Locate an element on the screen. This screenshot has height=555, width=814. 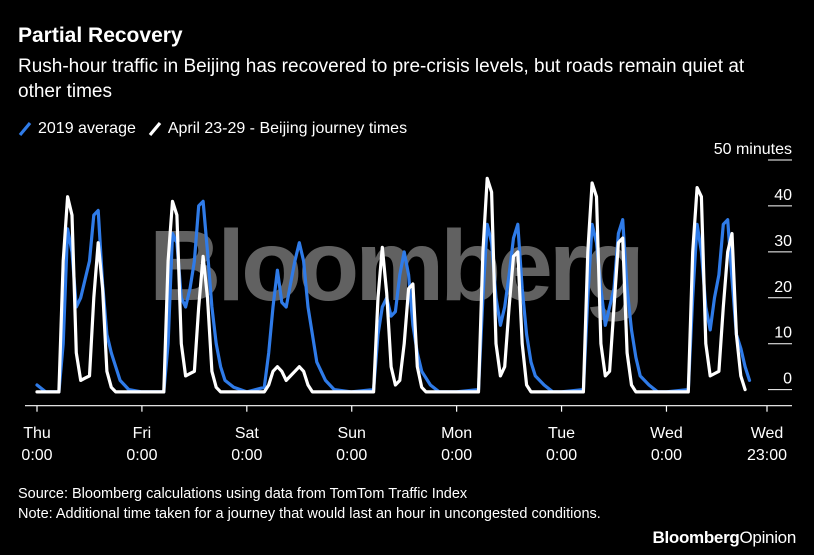
legend-label-april: April 23-29 - Beijing journey times is located at coordinates (287, 128).